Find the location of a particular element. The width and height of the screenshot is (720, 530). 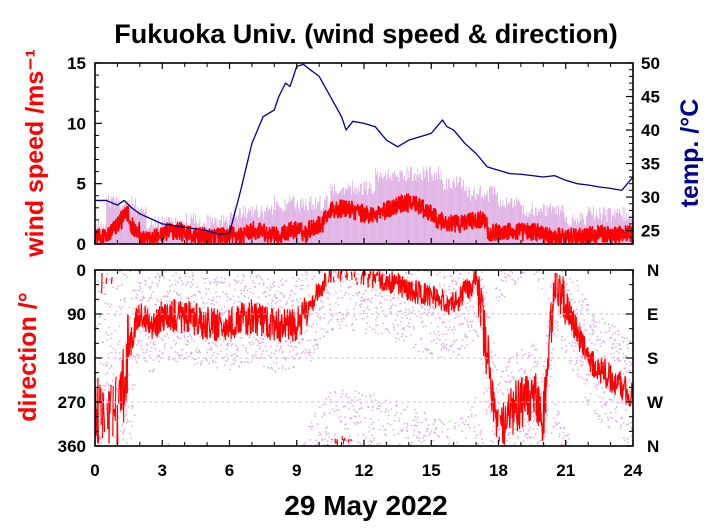

chart-title: Fukuoka Univ. (wind speed & direction) is located at coordinates (366, 34).